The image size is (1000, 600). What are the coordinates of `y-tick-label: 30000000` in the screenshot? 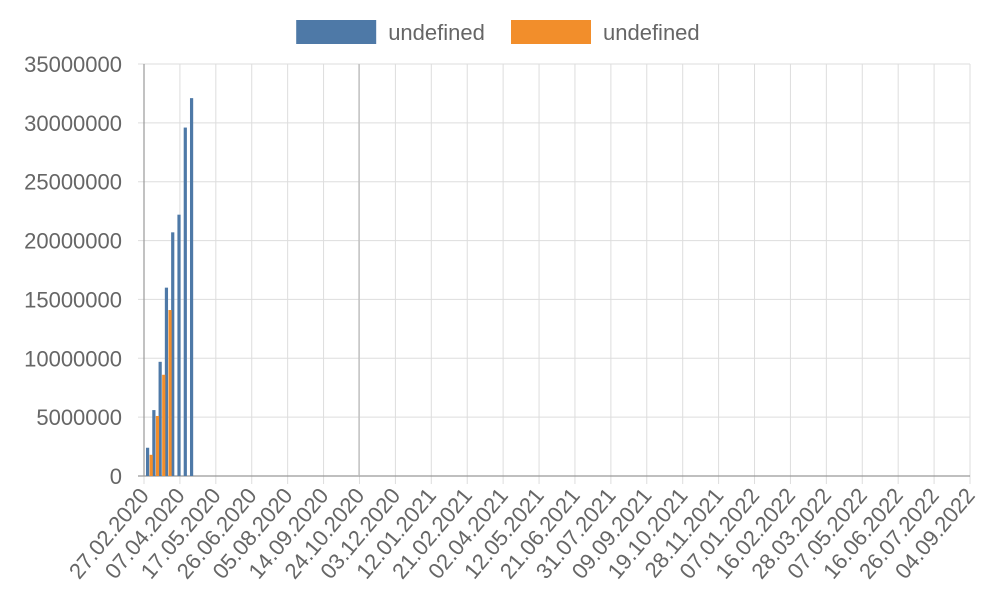 It's located at (73, 123).